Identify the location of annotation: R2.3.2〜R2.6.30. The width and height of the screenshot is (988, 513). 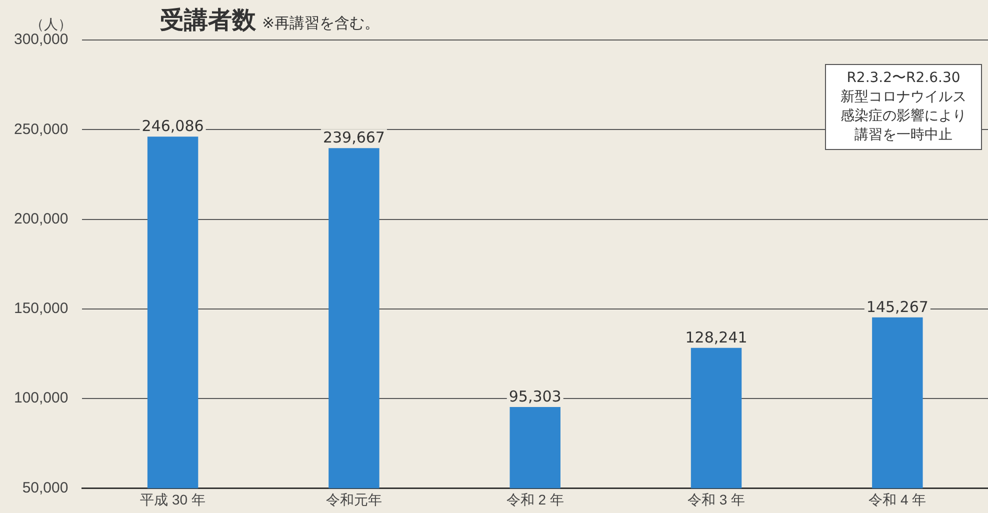
(904, 78).